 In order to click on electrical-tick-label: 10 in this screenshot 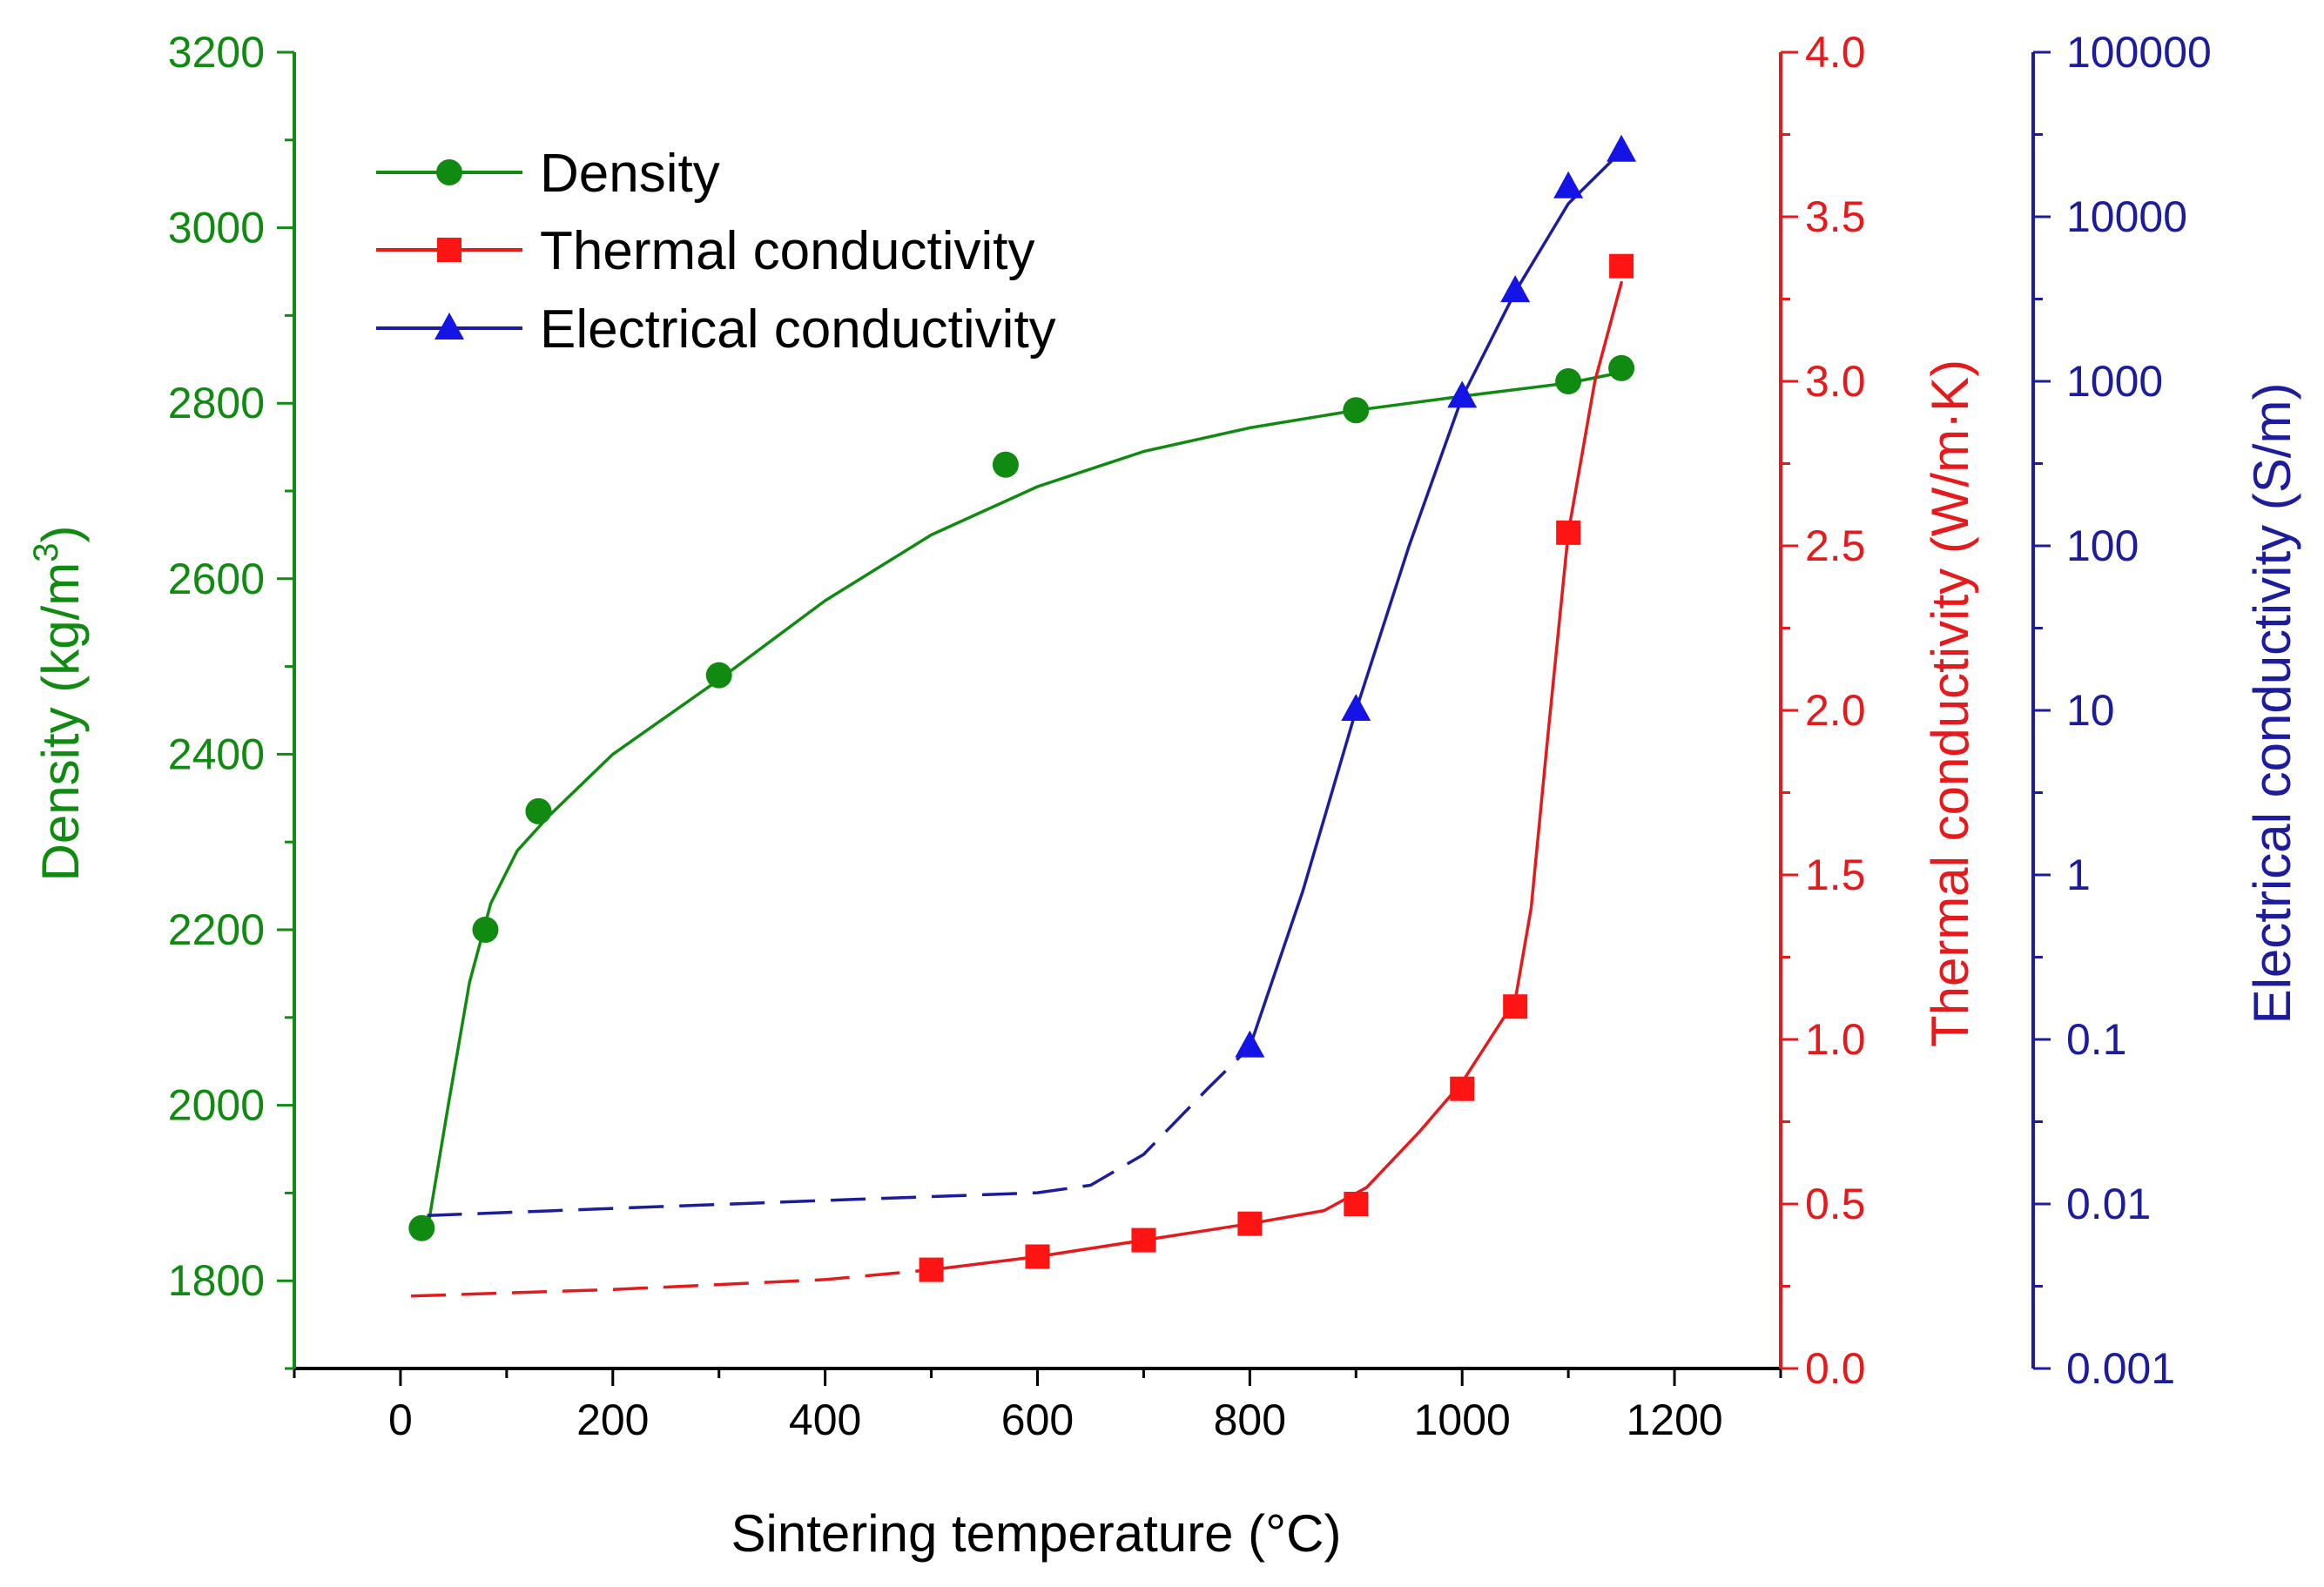, I will do `click(2090, 710)`.